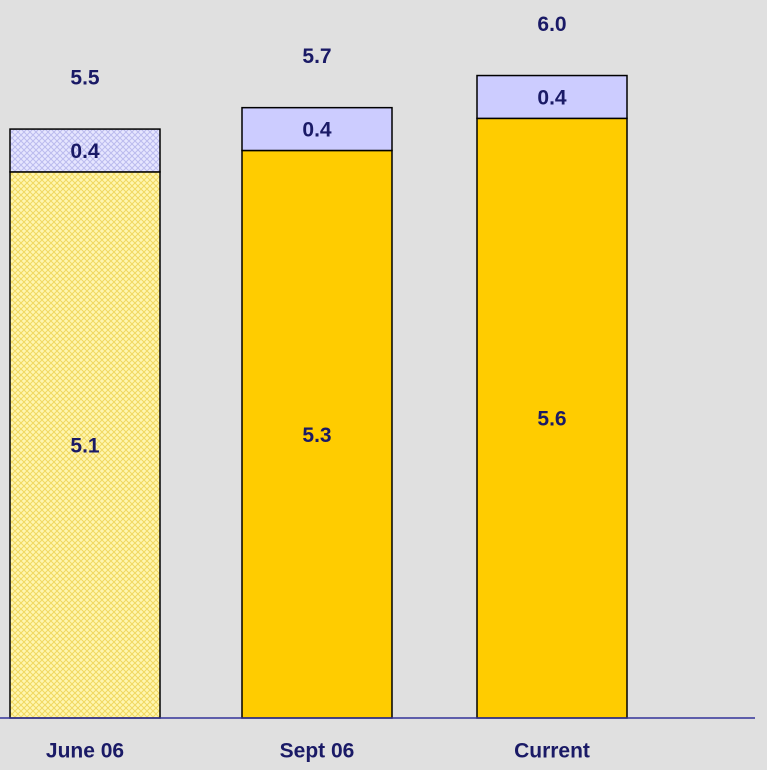 The width and height of the screenshot is (767, 770). What do you see at coordinates (552, 751) in the screenshot?
I see `x-tick-label: Current` at bounding box center [552, 751].